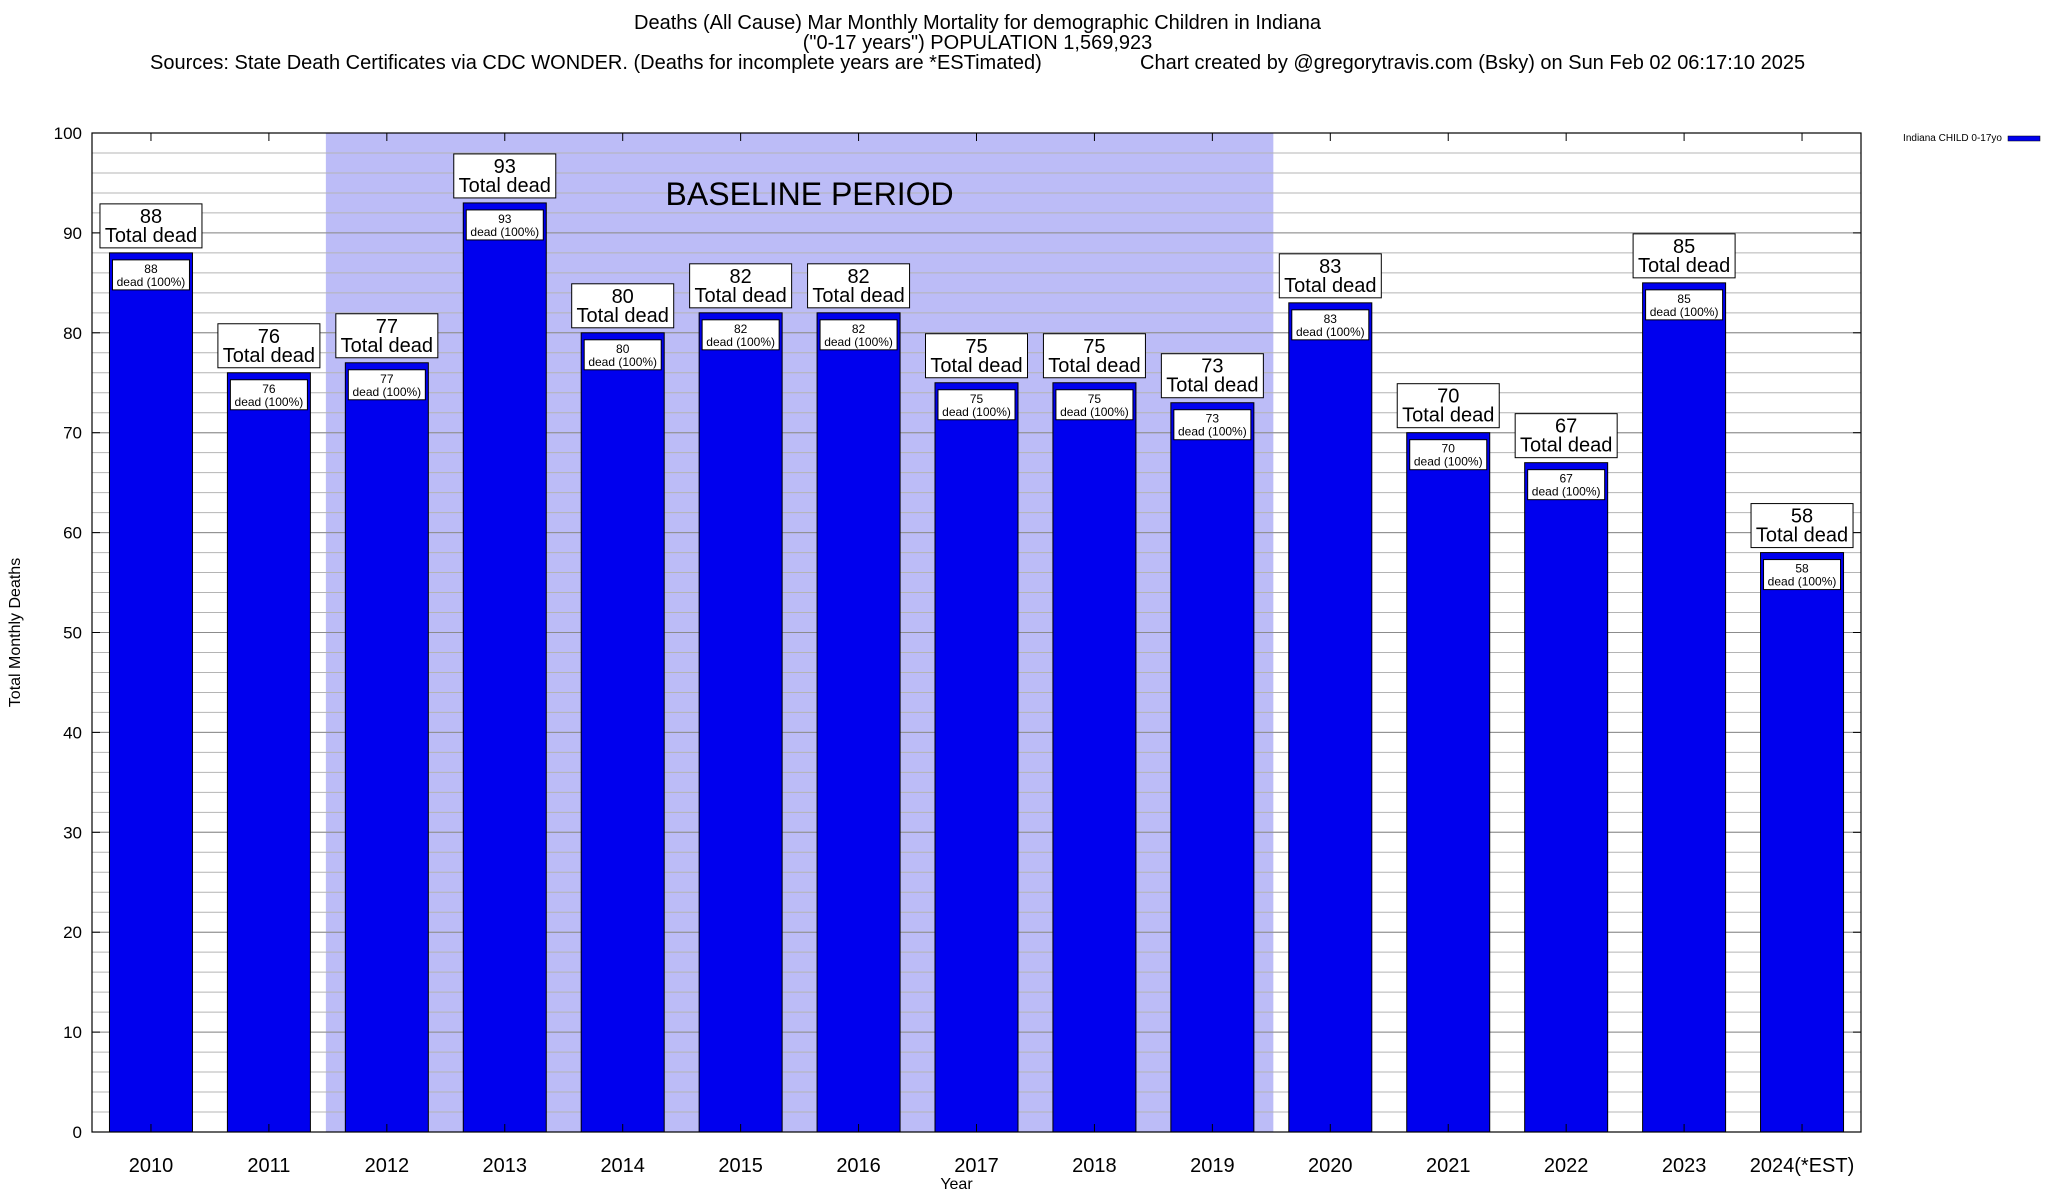 The width and height of the screenshot is (2048, 1200). Describe the element at coordinates (151, 1166) in the screenshot. I see `x-tick-label: 2010` at that location.